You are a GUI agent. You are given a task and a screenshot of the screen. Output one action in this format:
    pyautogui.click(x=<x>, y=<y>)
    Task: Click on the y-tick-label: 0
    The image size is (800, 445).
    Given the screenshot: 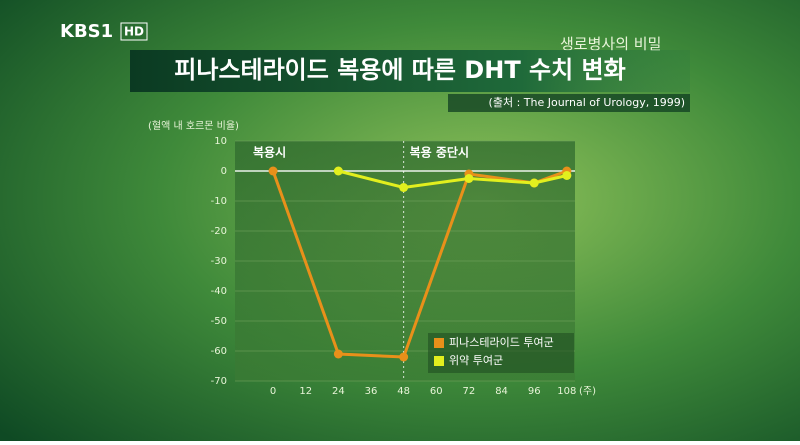 What is the action you would take?
    pyautogui.click(x=224, y=171)
    